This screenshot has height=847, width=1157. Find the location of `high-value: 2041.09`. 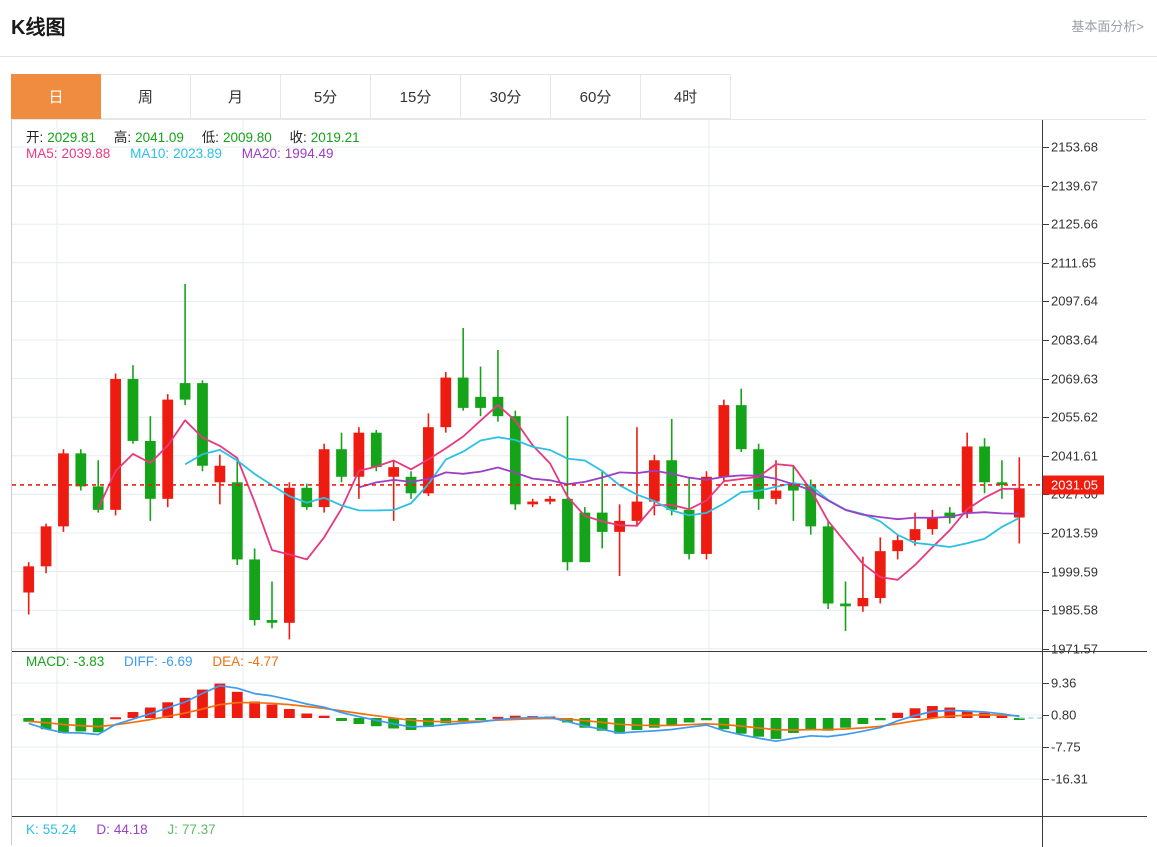

high-value: 2041.09 is located at coordinates (159, 137).